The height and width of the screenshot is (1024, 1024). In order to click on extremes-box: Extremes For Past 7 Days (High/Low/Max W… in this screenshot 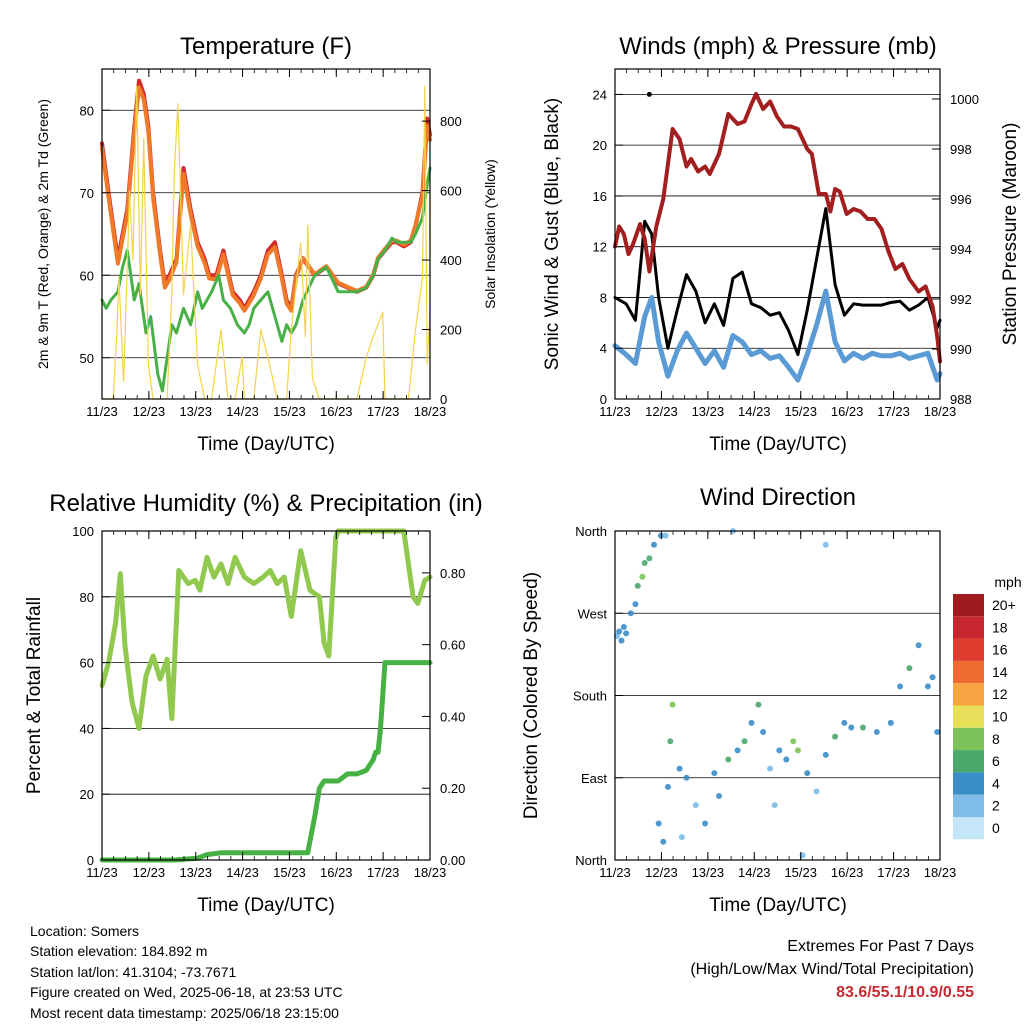, I will do `click(832, 969)`.